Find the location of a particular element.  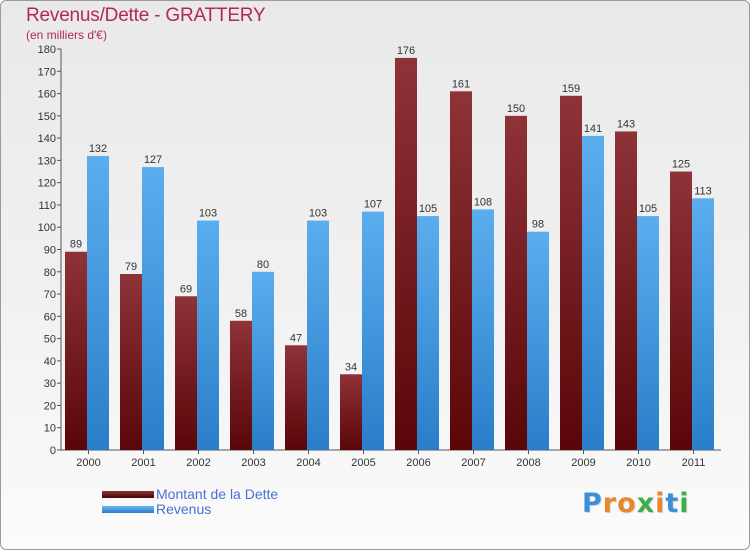

y-tick-label: 150 is located at coordinates (47, 117).